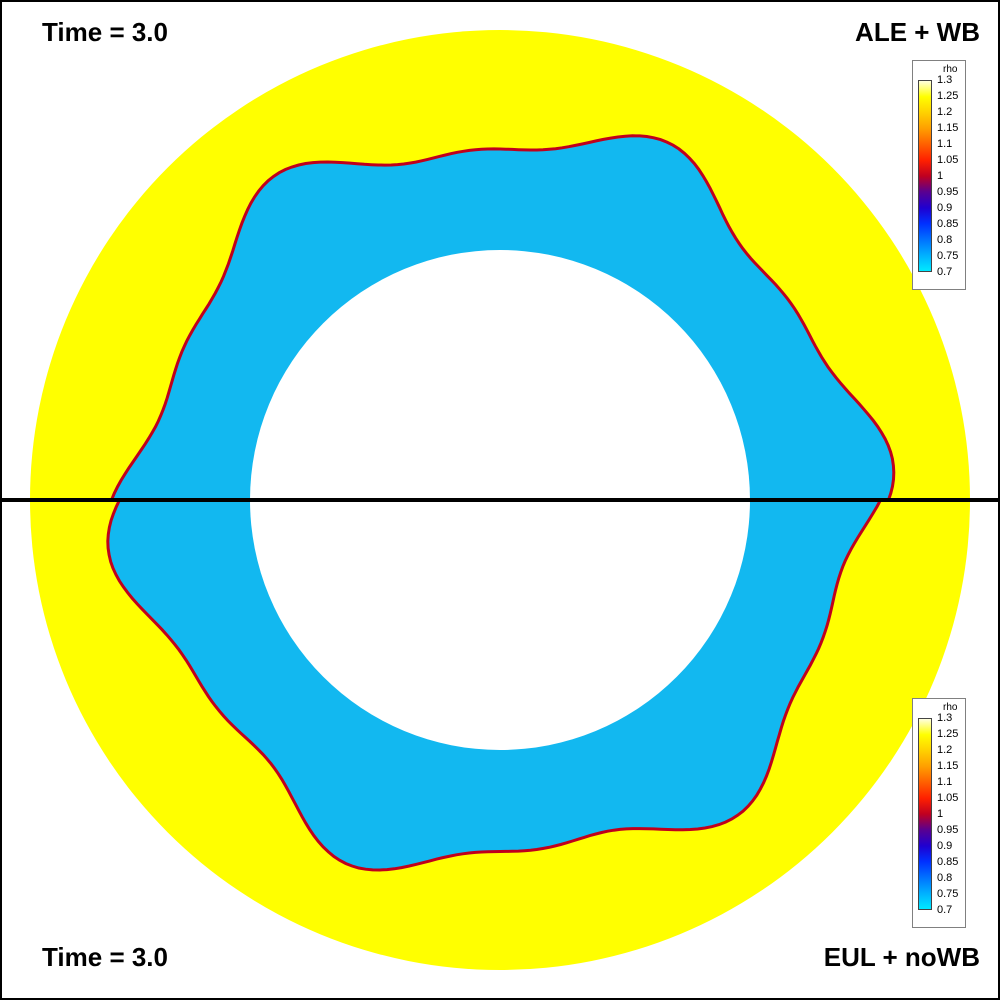 This screenshot has height=1000, width=1000. Describe the element at coordinates (105, 32) in the screenshot. I see `time-label-top: Time = 3.0` at that location.